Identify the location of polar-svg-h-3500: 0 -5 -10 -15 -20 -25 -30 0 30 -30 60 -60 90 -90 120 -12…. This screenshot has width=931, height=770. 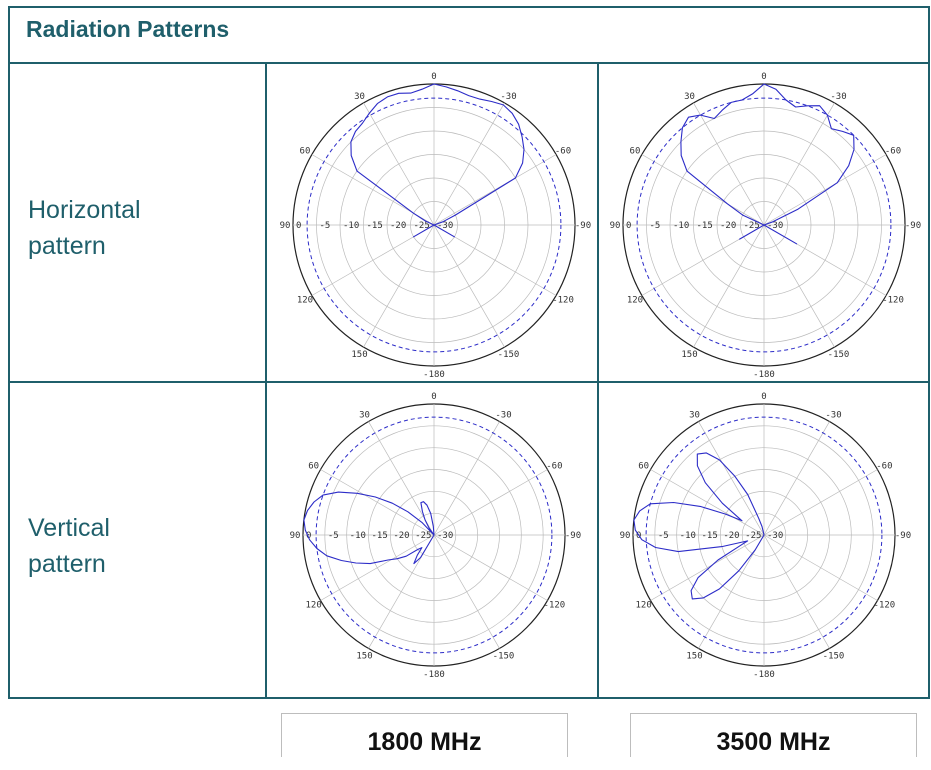
(766, 226).